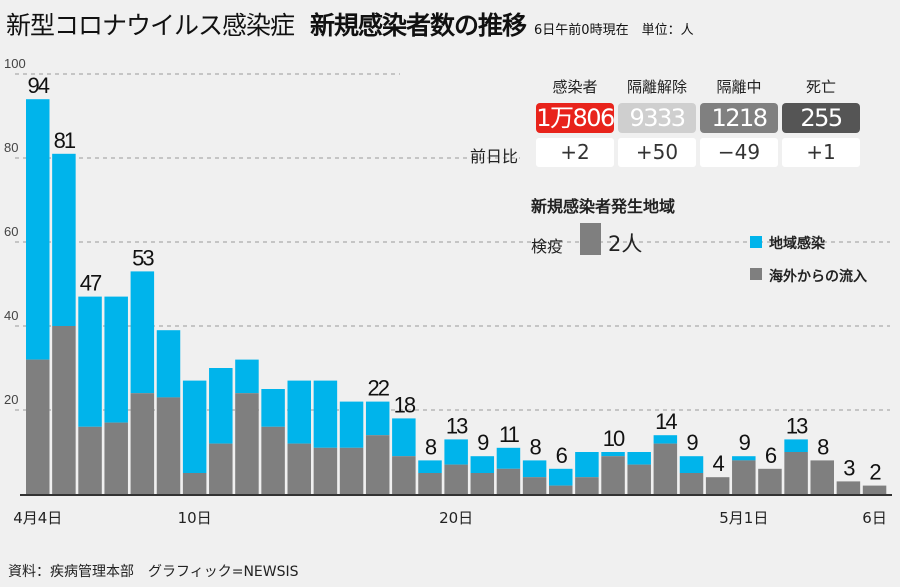  I want to click on title-bold: 新規感染者数の推移, so click(418, 25).